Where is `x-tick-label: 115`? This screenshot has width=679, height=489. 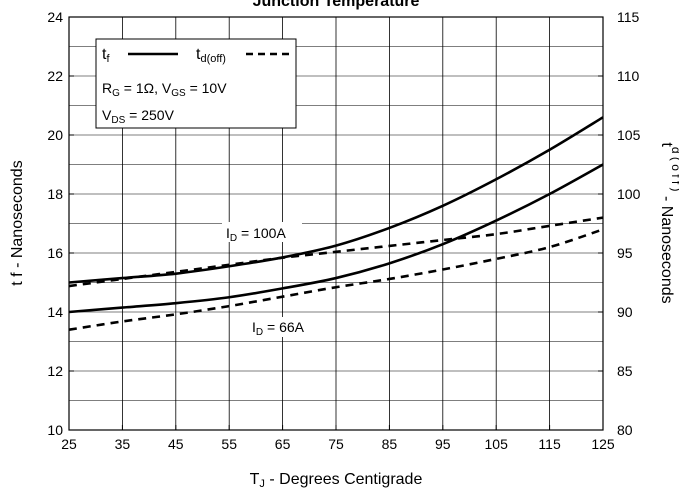
x-tick-label: 115 is located at coordinates (549, 444).